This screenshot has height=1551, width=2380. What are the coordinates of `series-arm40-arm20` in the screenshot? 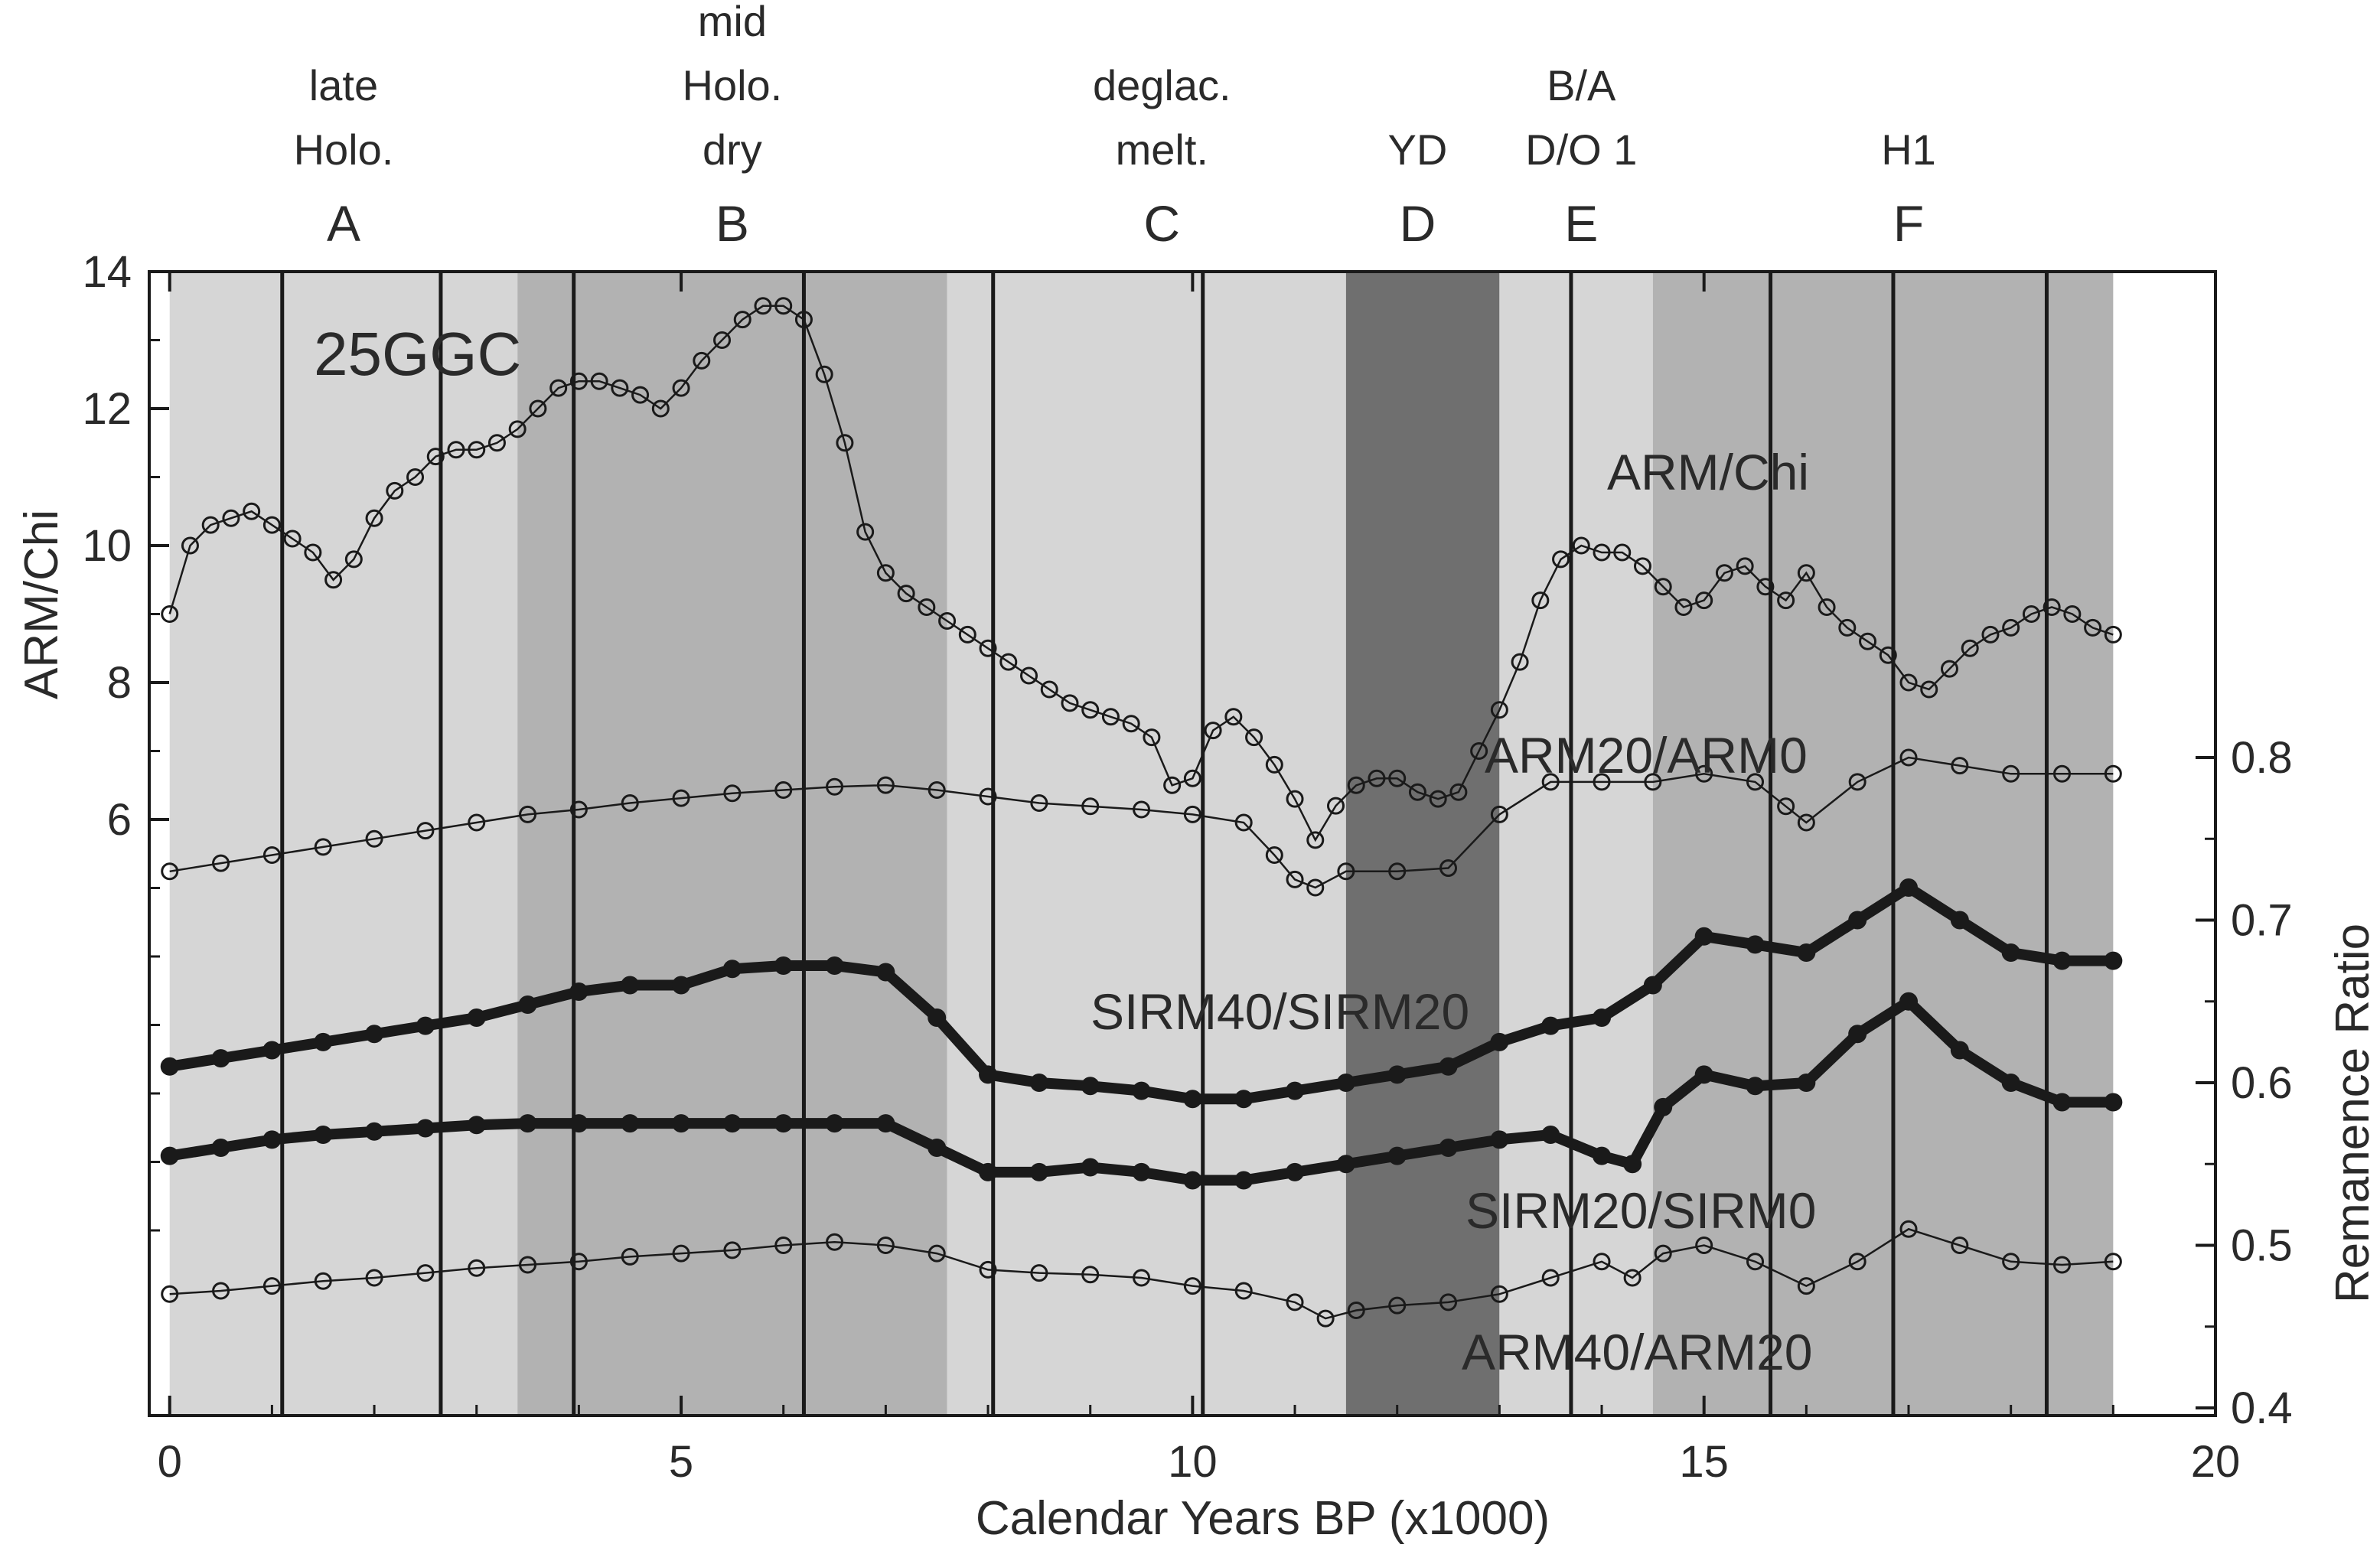 It's located at (1141, 1274).